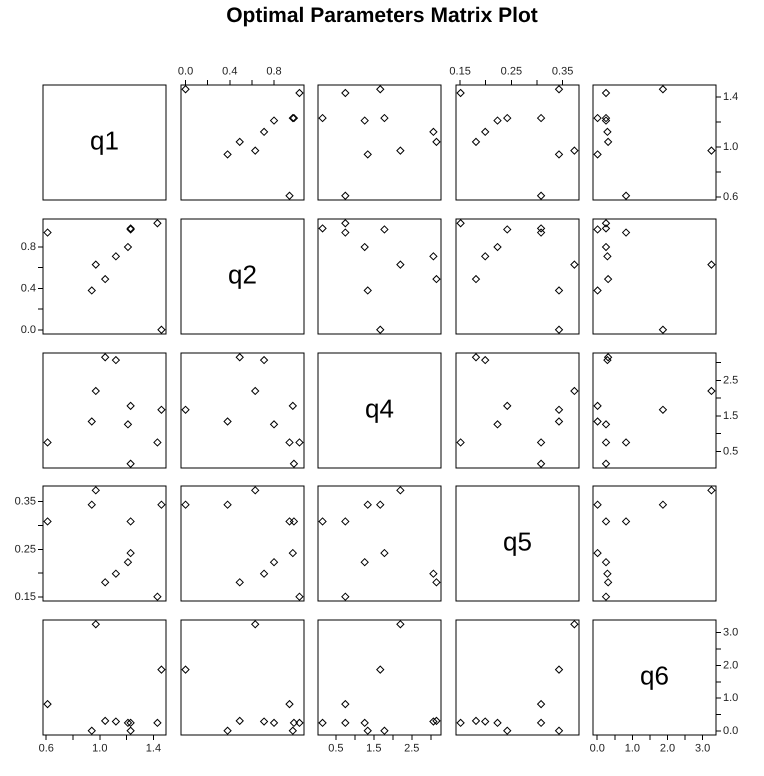 The width and height of the screenshot is (764, 776). Describe the element at coordinates (25, 550) in the screenshot. I see `y-tick-label: 0.25` at that location.